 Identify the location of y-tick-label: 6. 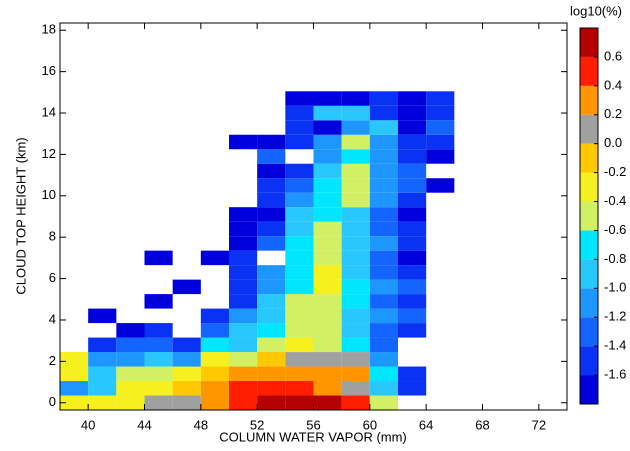
(52, 277).